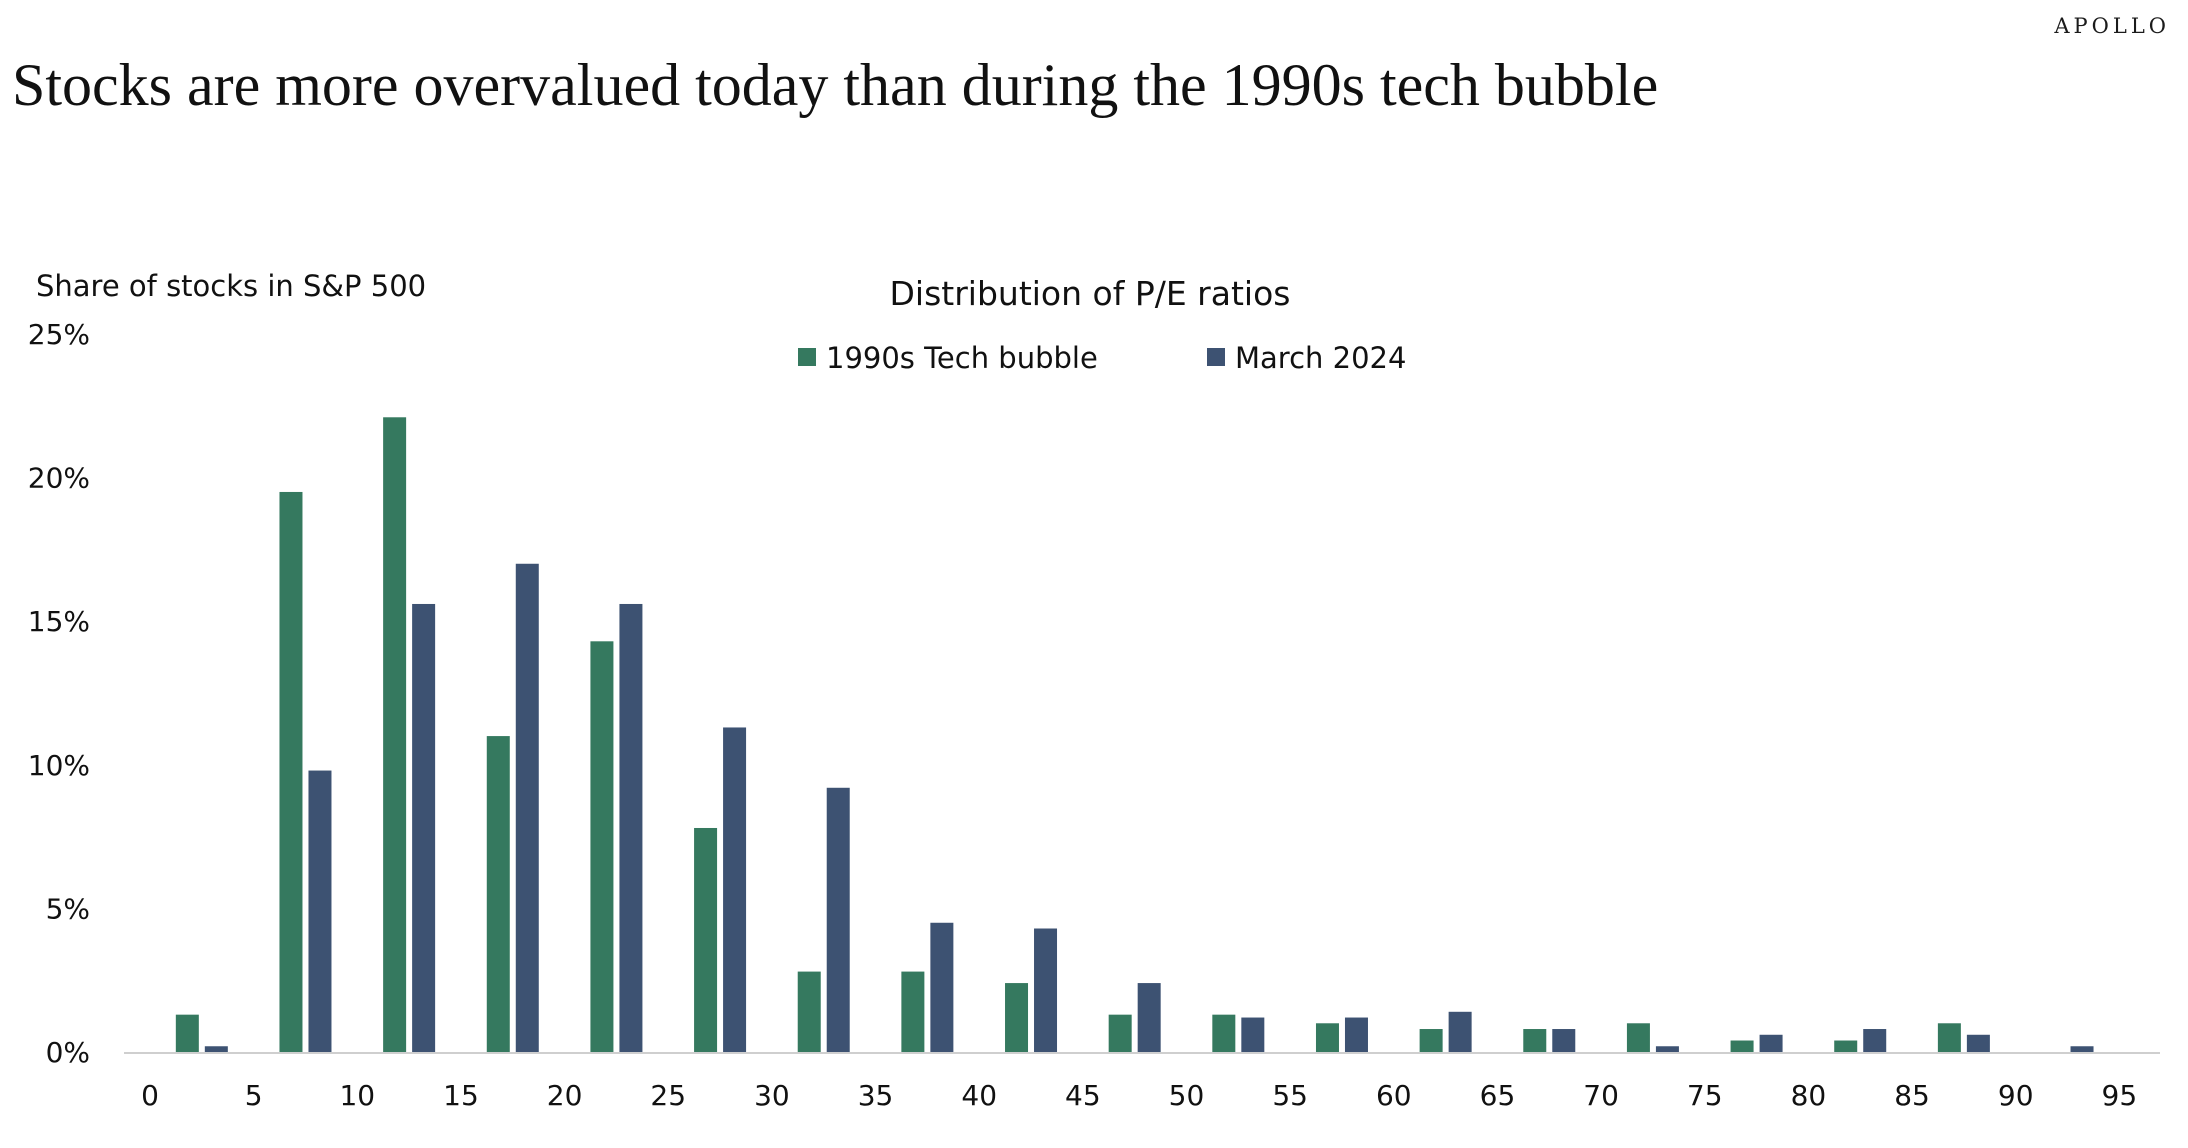 Image resolution: width=2188 pixels, height=1148 pixels. Describe the element at coordinates (68, 1052) in the screenshot. I see `y-tick-label: 0%` at that location.